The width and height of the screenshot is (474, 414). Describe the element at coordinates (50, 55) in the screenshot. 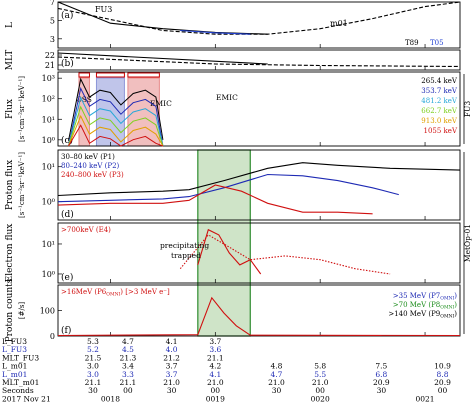

I see `ytick-label-b-1: 22` at that location.